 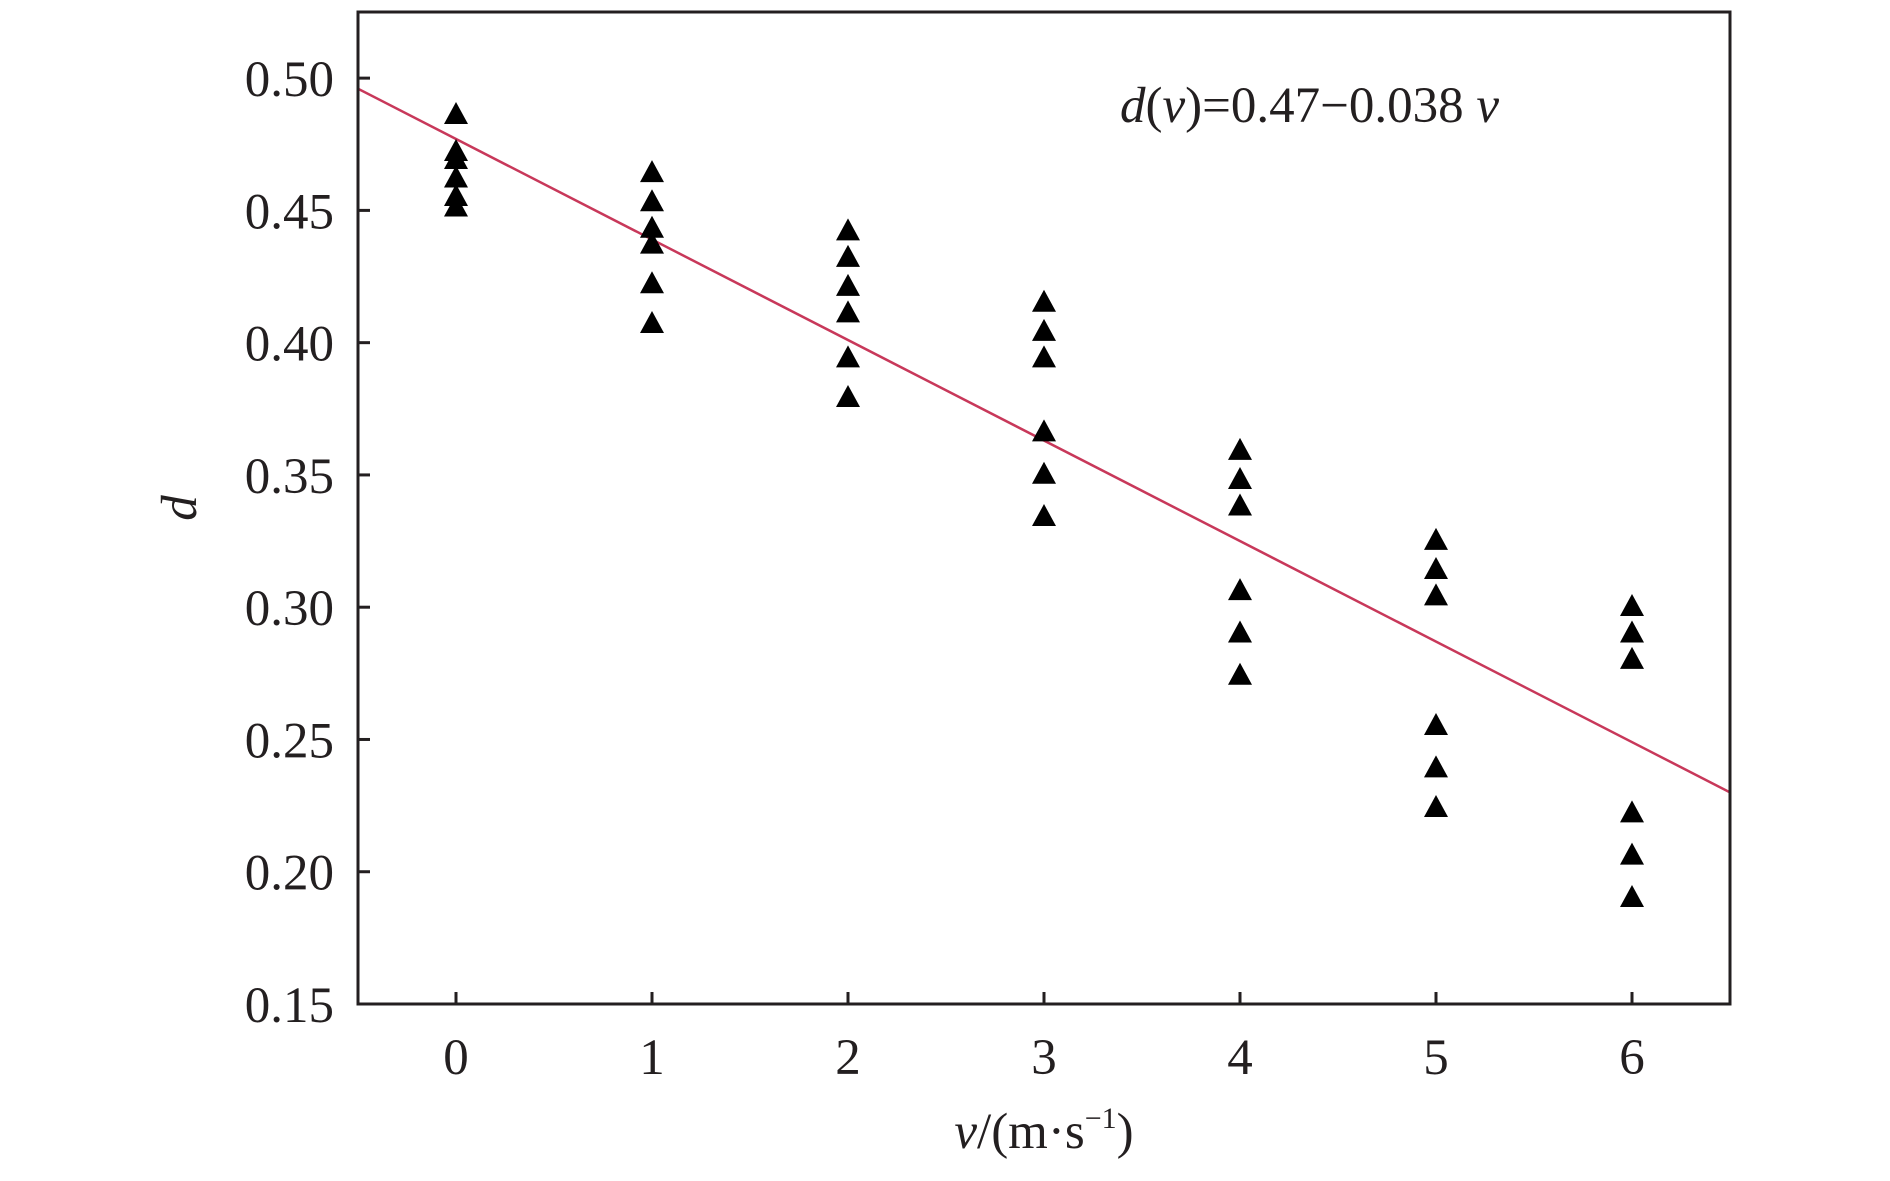 What do you see at coordinates (289, 741) in the screenshot?
I see `y-tick-label: 0.25` at bounding box center [289, 741].